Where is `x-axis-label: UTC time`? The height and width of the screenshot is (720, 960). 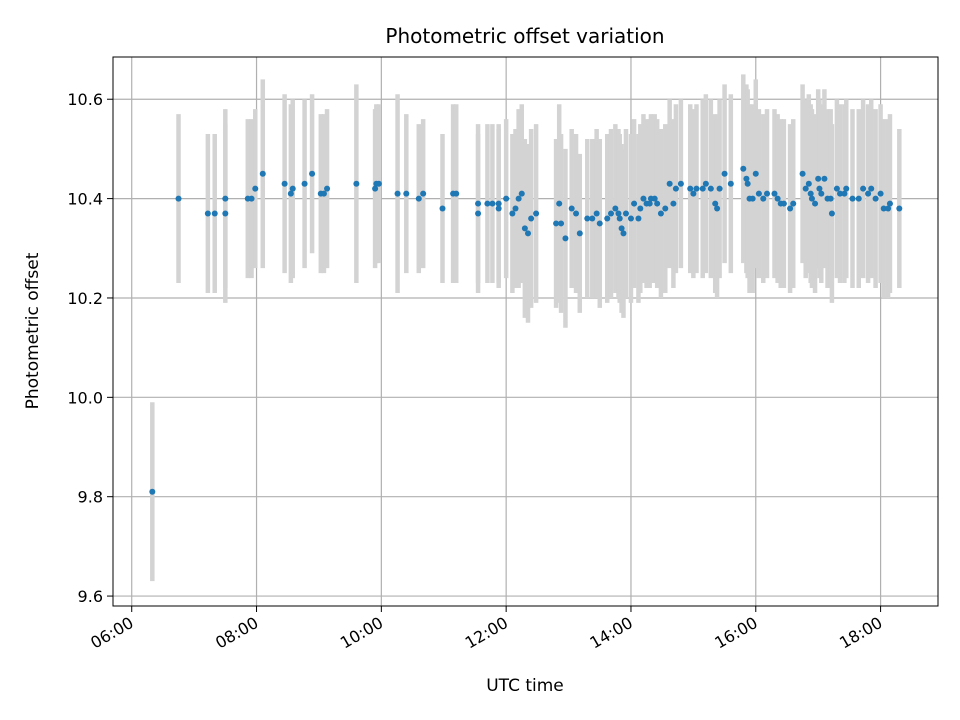 x-axis-label: UTC time is located at coordinates (525, 686).